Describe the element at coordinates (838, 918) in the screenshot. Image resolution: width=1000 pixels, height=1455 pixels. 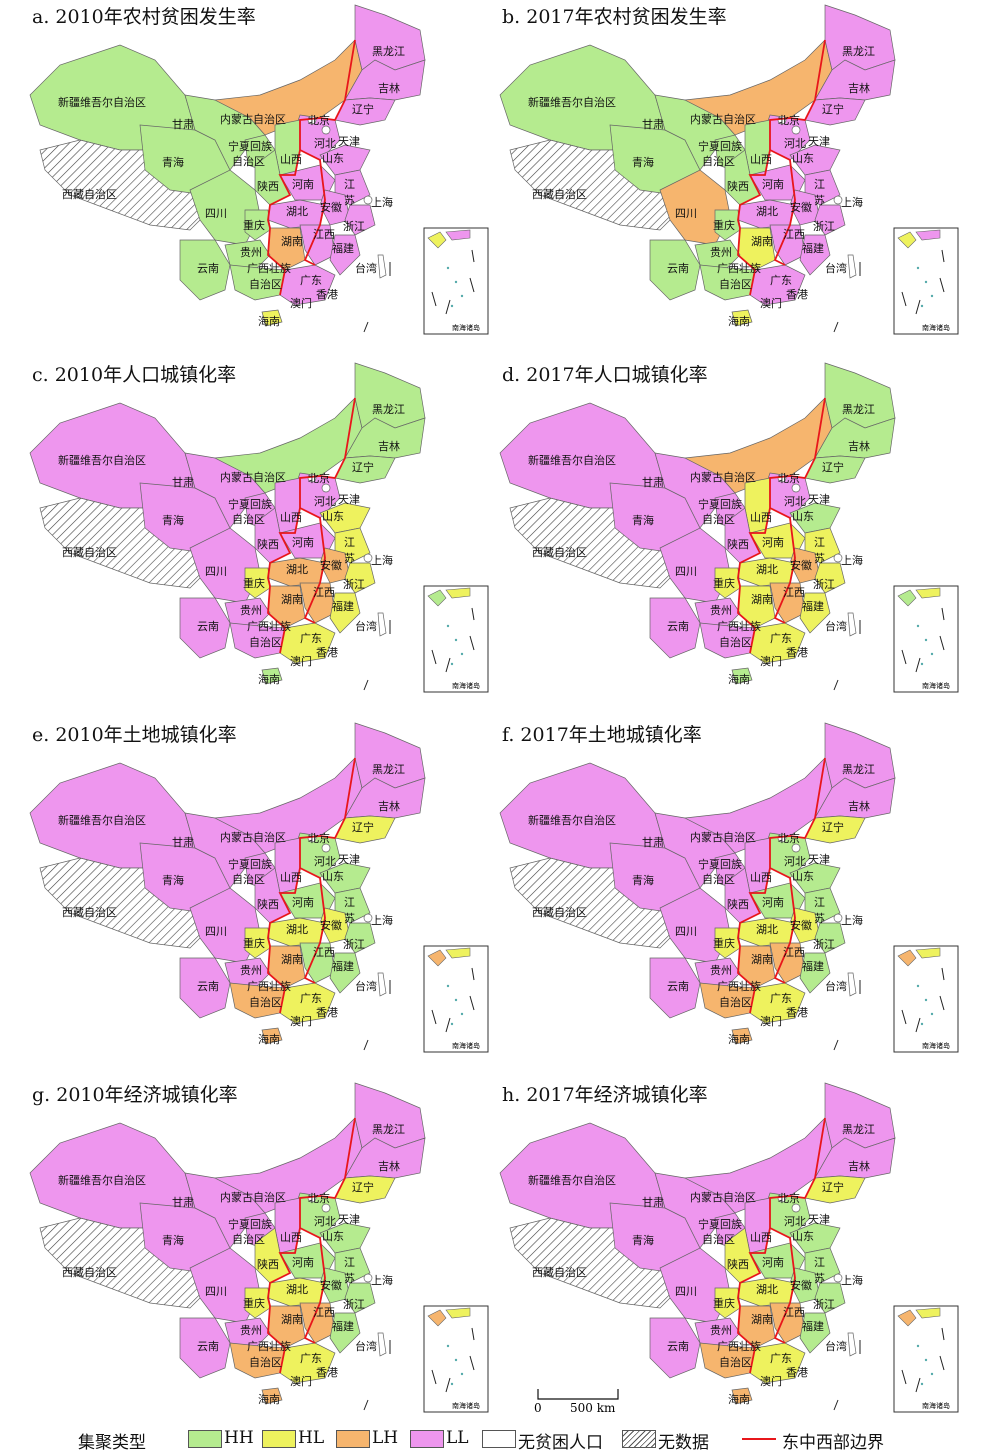
I see `municipality-shanghai` at that location.